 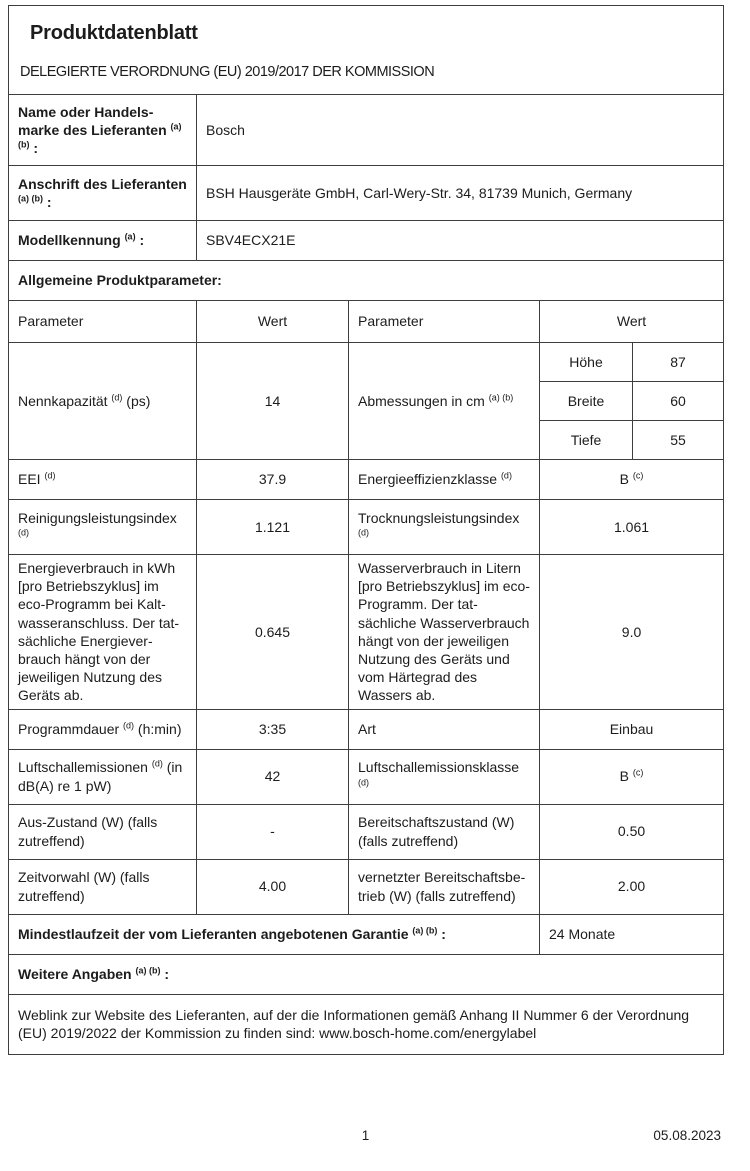 I want to click on page-number: 1, so click(x=365, y=1135).